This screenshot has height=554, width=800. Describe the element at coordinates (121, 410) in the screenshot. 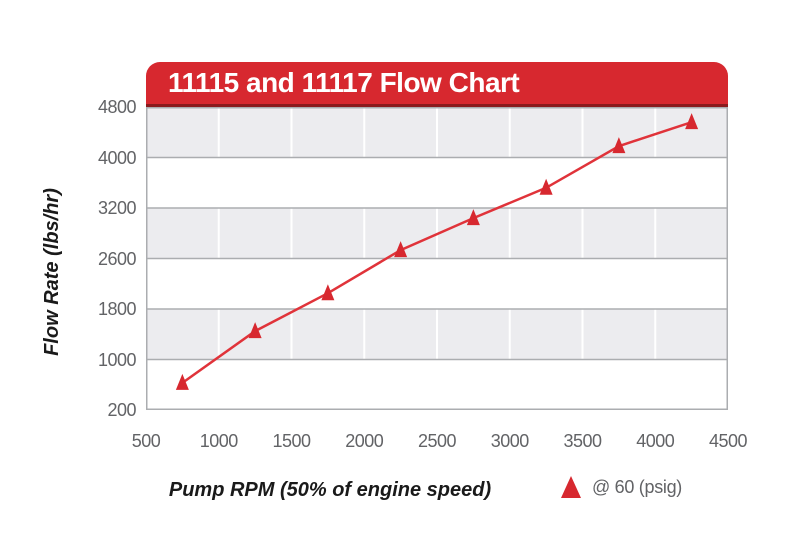

I see `y-tick-label: 200` at that location.